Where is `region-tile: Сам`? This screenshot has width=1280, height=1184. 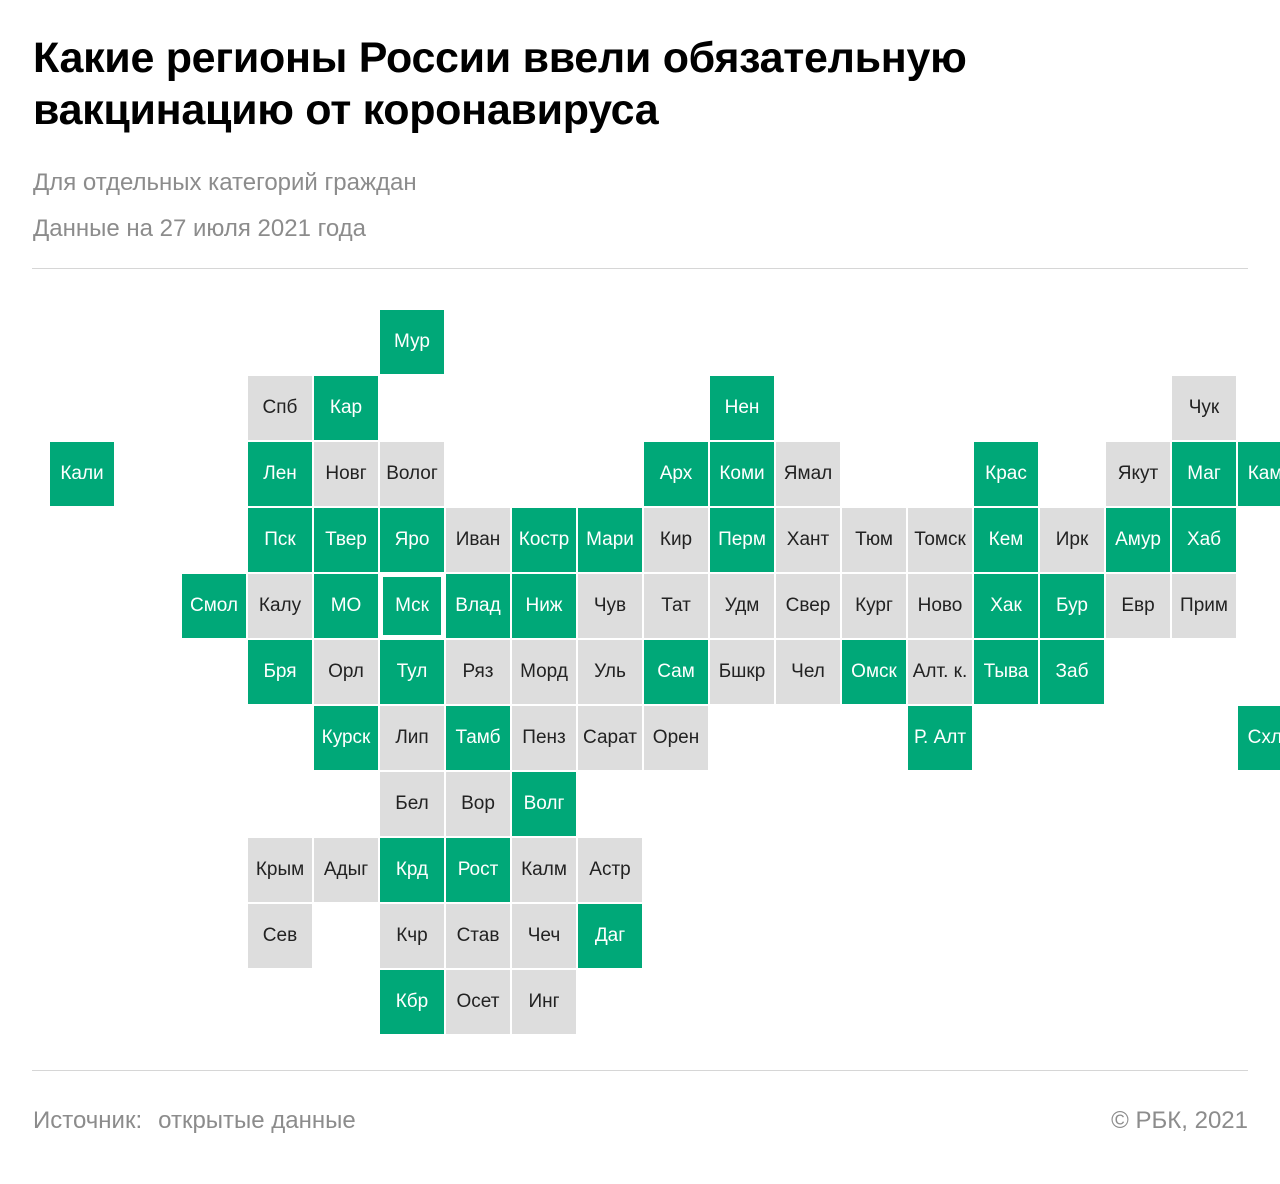 region-tile: Сам is located at coordinates (676, 672).